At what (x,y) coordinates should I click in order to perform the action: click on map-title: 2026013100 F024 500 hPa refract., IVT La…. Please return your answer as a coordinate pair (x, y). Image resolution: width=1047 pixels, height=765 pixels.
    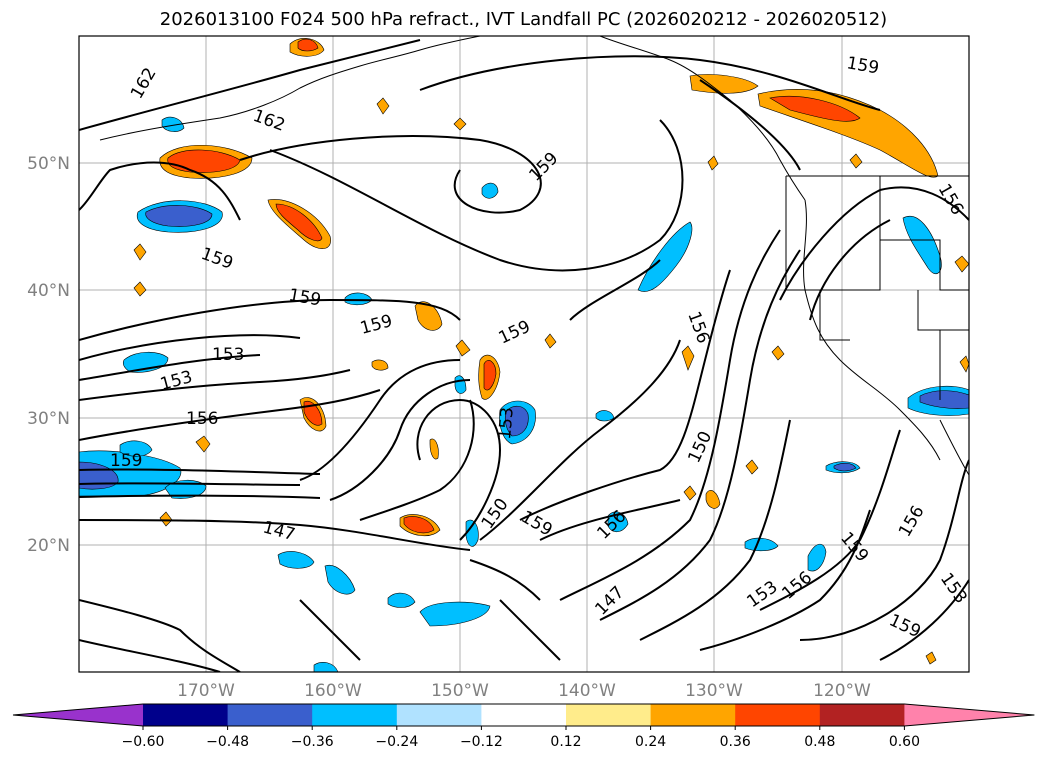
    Looking at the image, I should click on (523, 19).